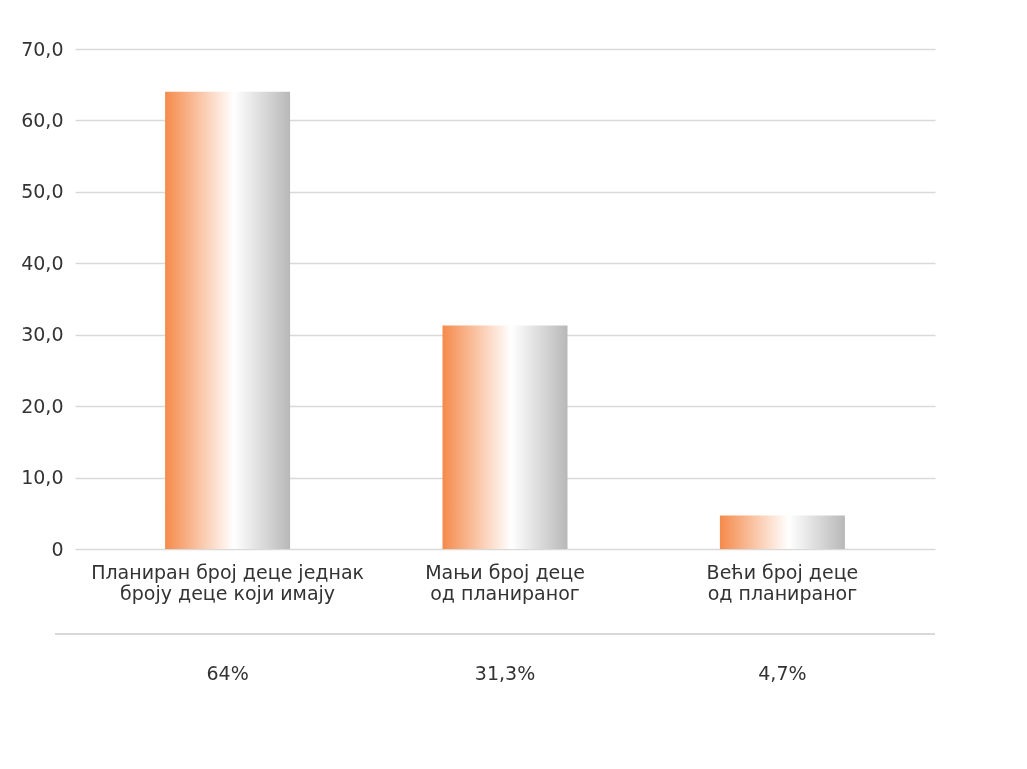 The image size is (1027, 769). What do you see at coordinates (57, 548) in the screenshot?
I see `y-tick-label: 0` at bounding box center [57, 548].